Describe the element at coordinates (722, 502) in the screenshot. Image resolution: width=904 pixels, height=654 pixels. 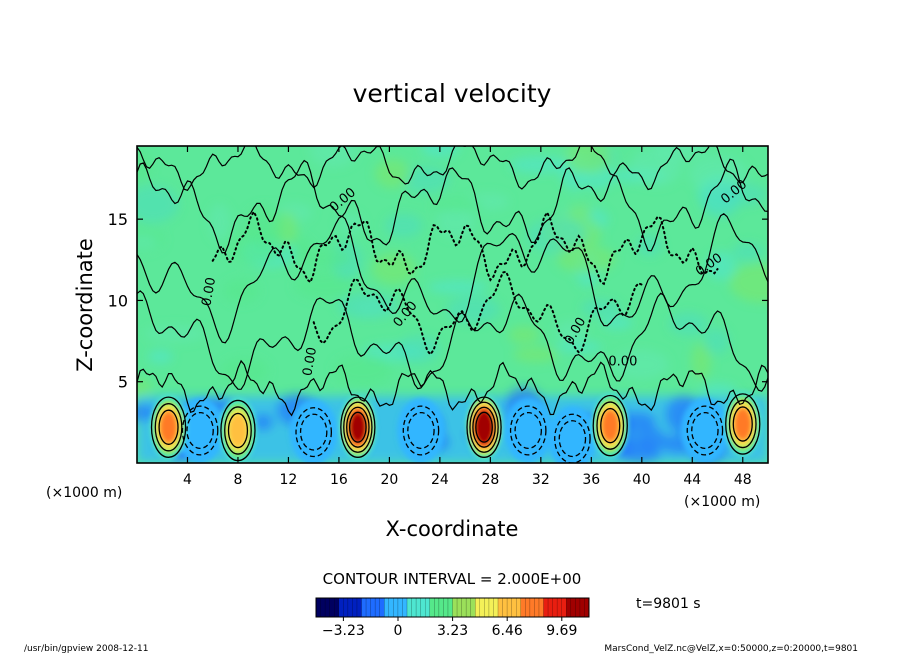
I see `x-unit-right: (×1000 m)` at that location.